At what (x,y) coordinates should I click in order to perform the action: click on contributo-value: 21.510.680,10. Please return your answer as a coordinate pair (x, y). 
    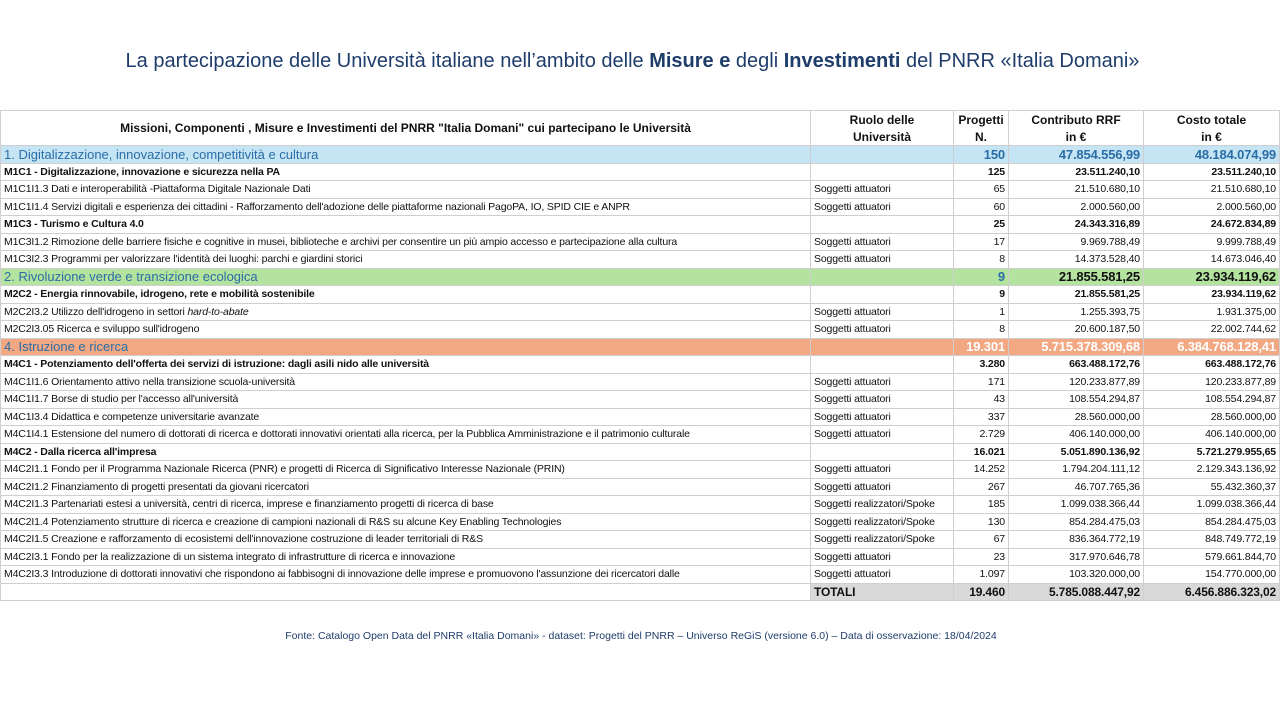
    Looking at the image, I should click on (1107, 189).